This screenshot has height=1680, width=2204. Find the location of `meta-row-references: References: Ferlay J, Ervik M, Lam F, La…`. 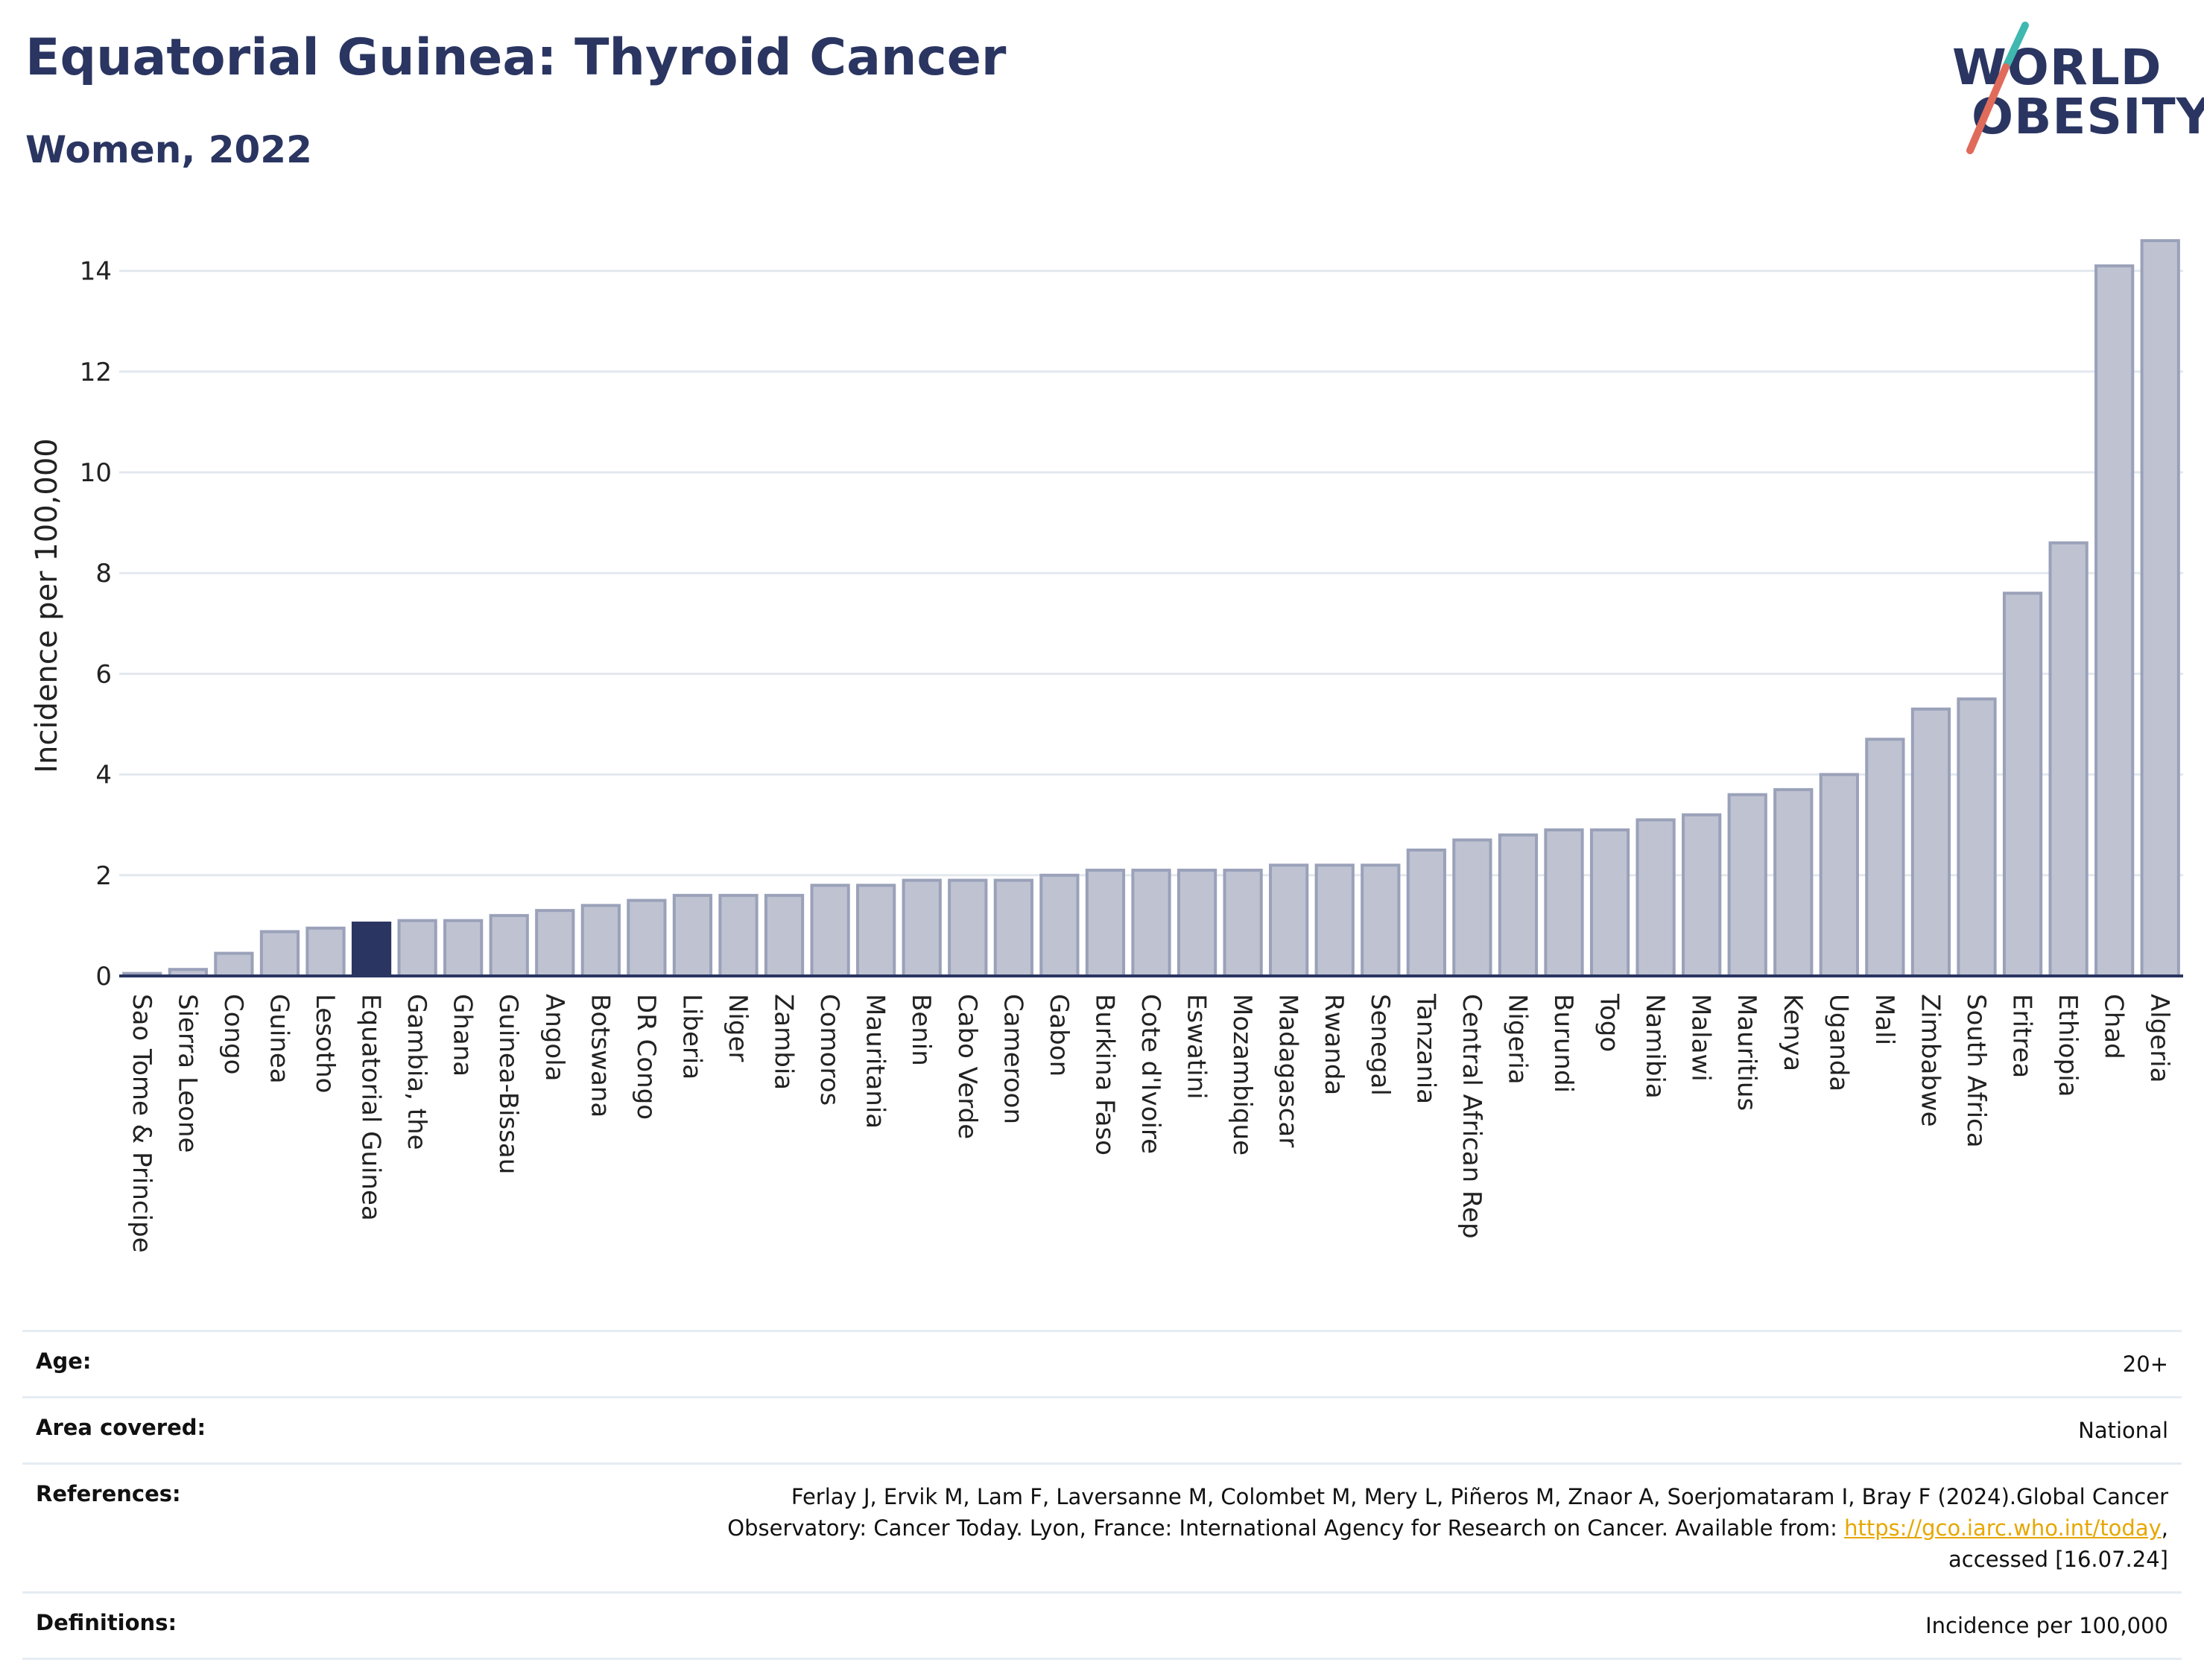

meta-row-references: References: Ferlay J, Ervik M, Lam F, La… is located at coordinates (1102, 1526).